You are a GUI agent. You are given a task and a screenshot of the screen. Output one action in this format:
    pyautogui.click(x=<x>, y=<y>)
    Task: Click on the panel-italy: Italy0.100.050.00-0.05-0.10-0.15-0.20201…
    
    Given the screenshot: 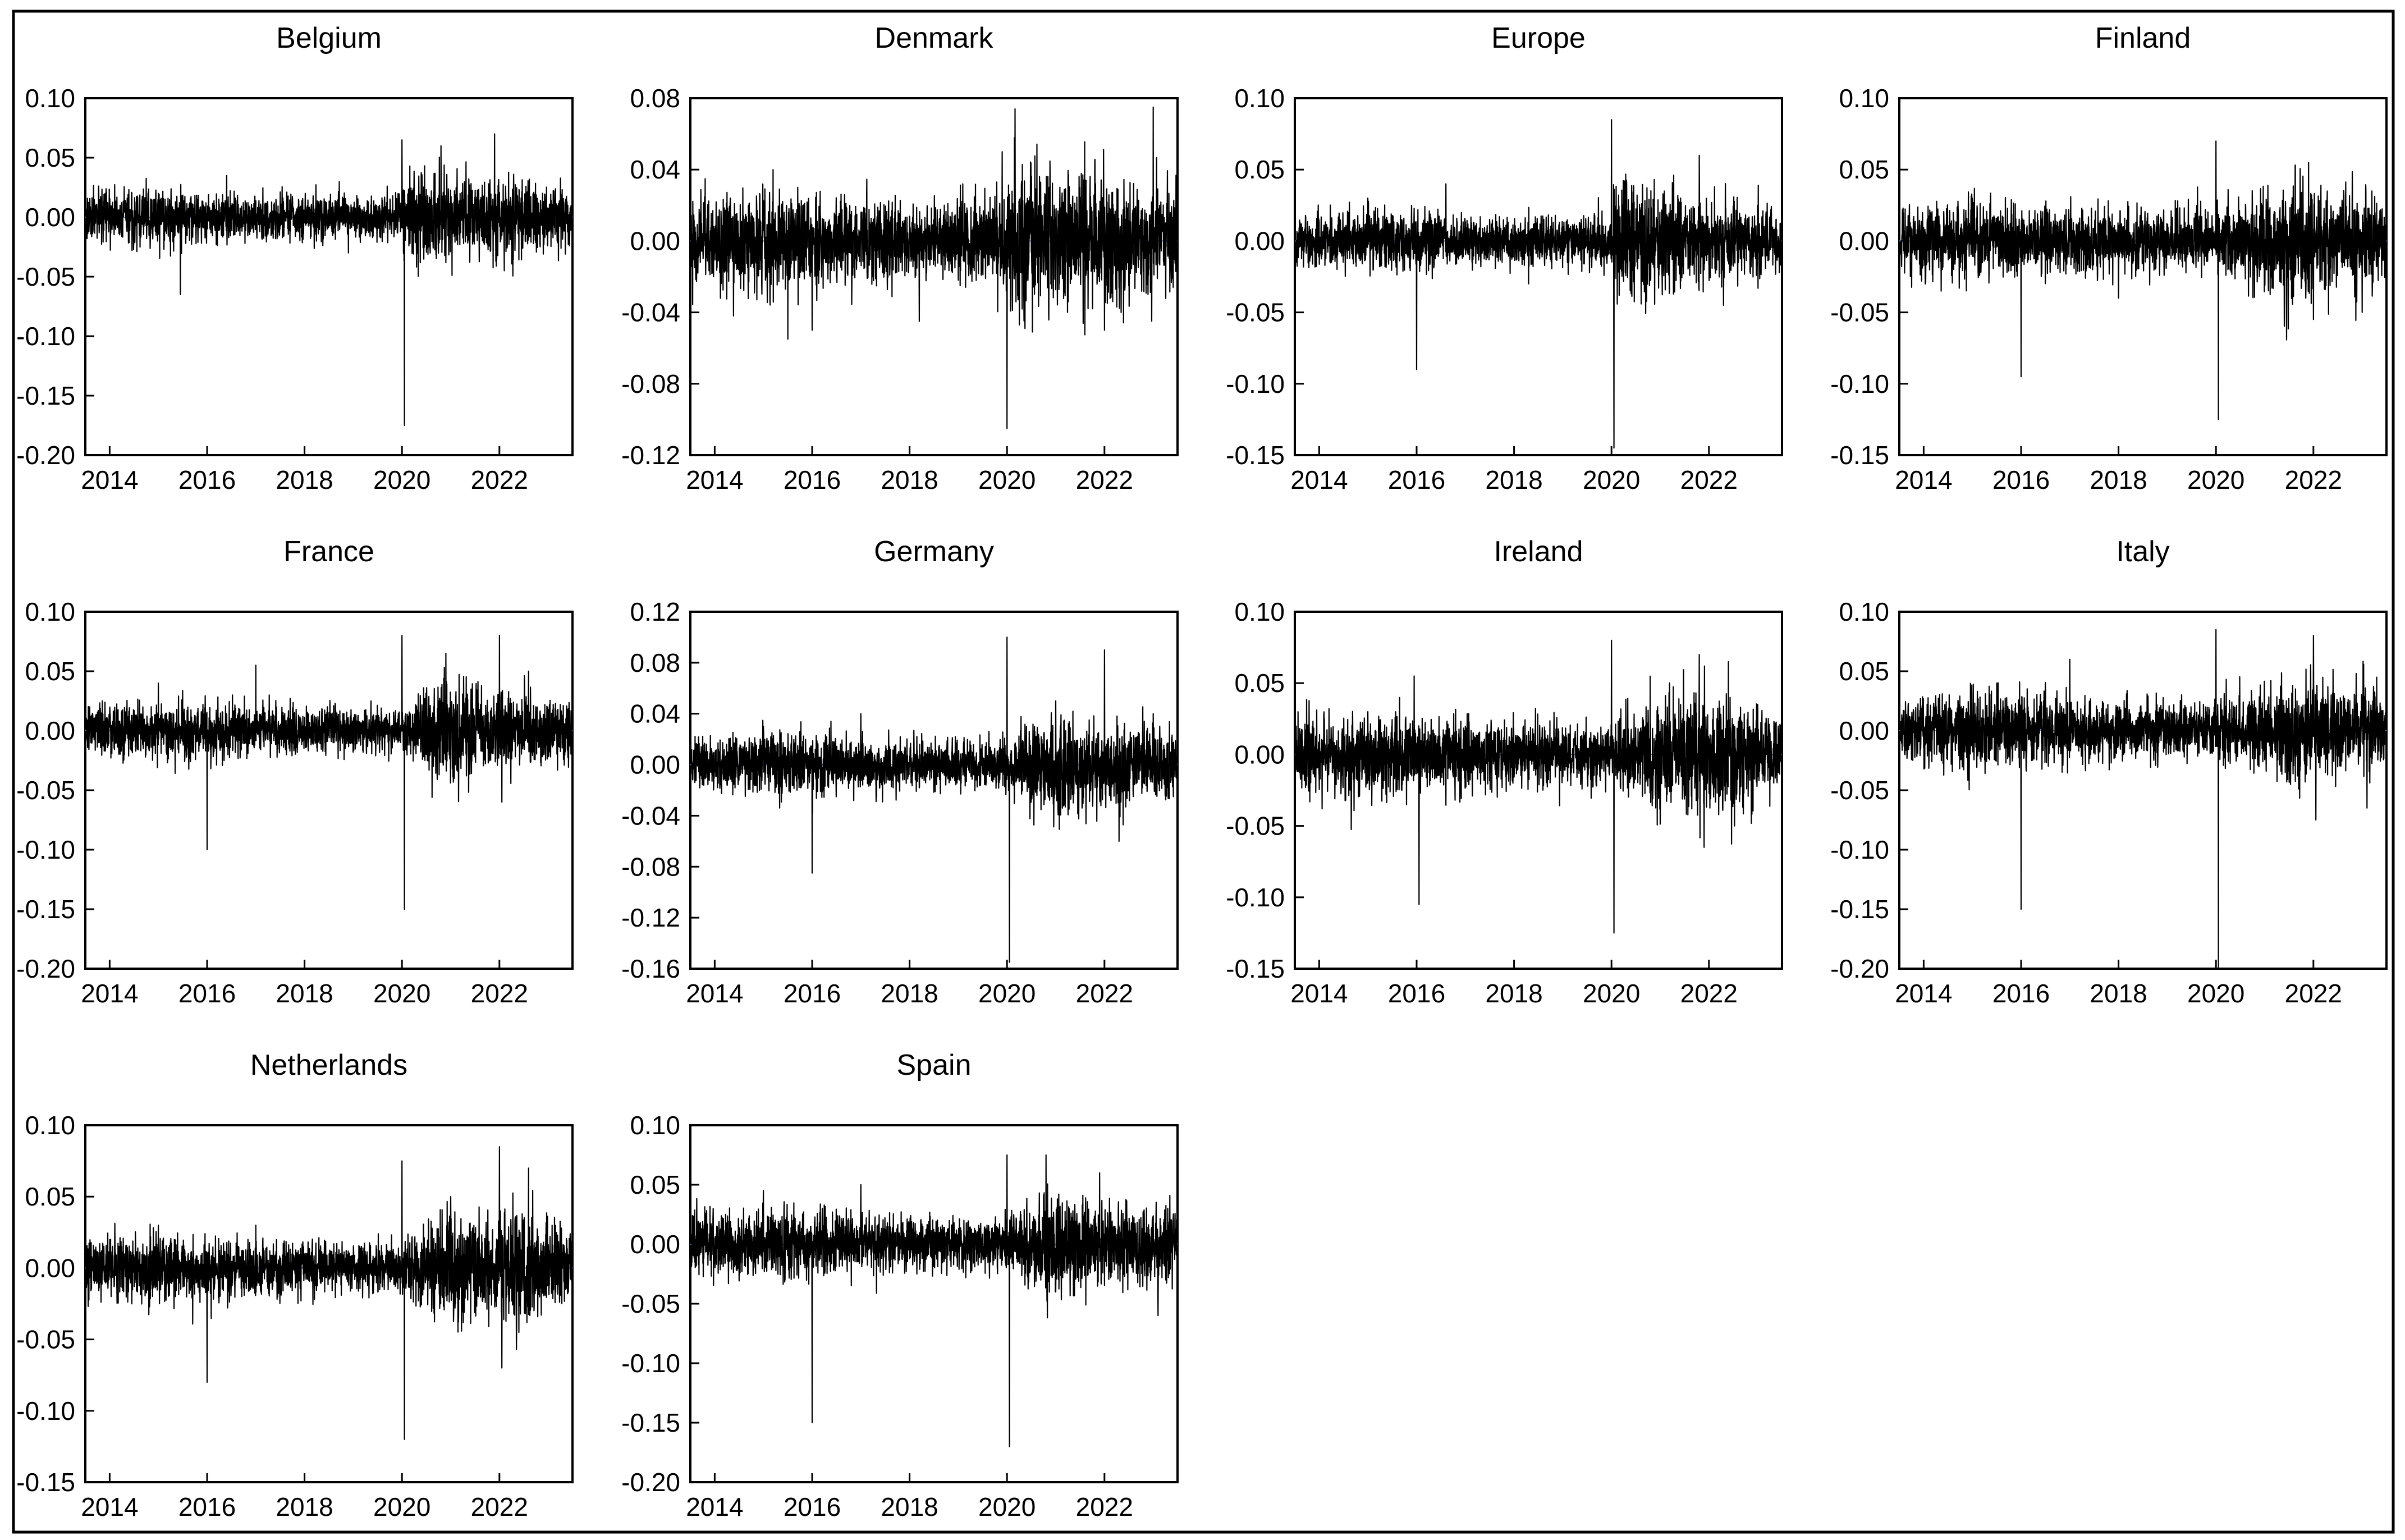 What is the action you would take?
    pyautogui.click(x=2109, y=771)
    